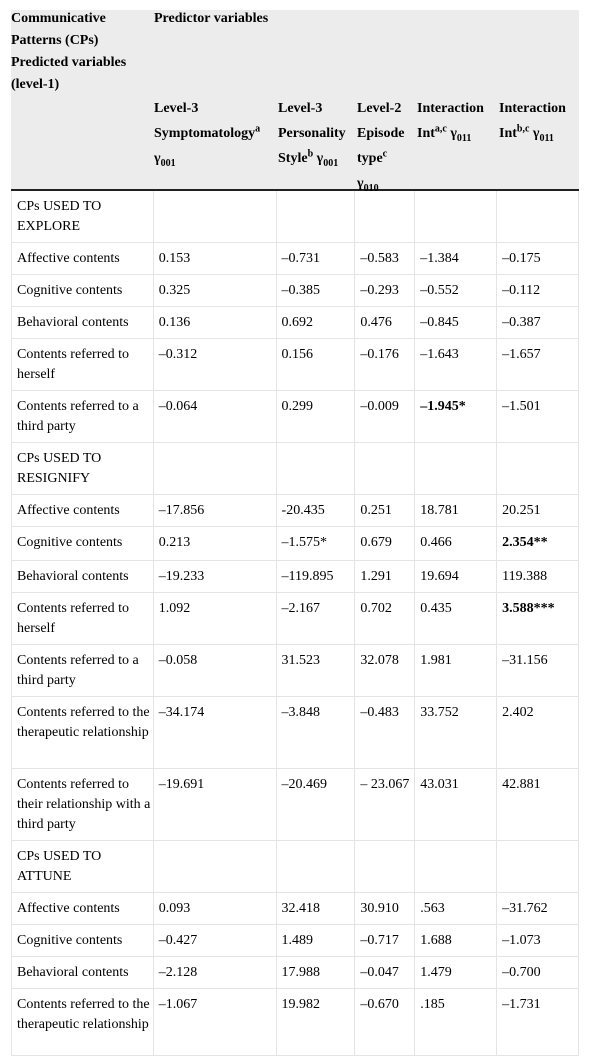 This screenshot has width=590, height=1056. What do you see at coordinates (385, 510) in the screenshot?
I see `value-cell: 0.251` at bounding box center [385, 510].